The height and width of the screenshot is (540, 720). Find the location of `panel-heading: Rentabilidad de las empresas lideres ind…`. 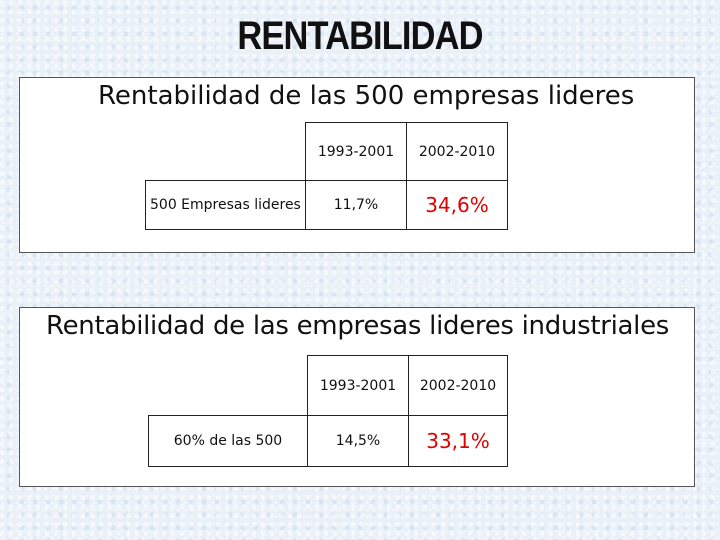

panel-heading: Rentabilidad de las empresas lideres ind… is located at coordinates (358, 326).